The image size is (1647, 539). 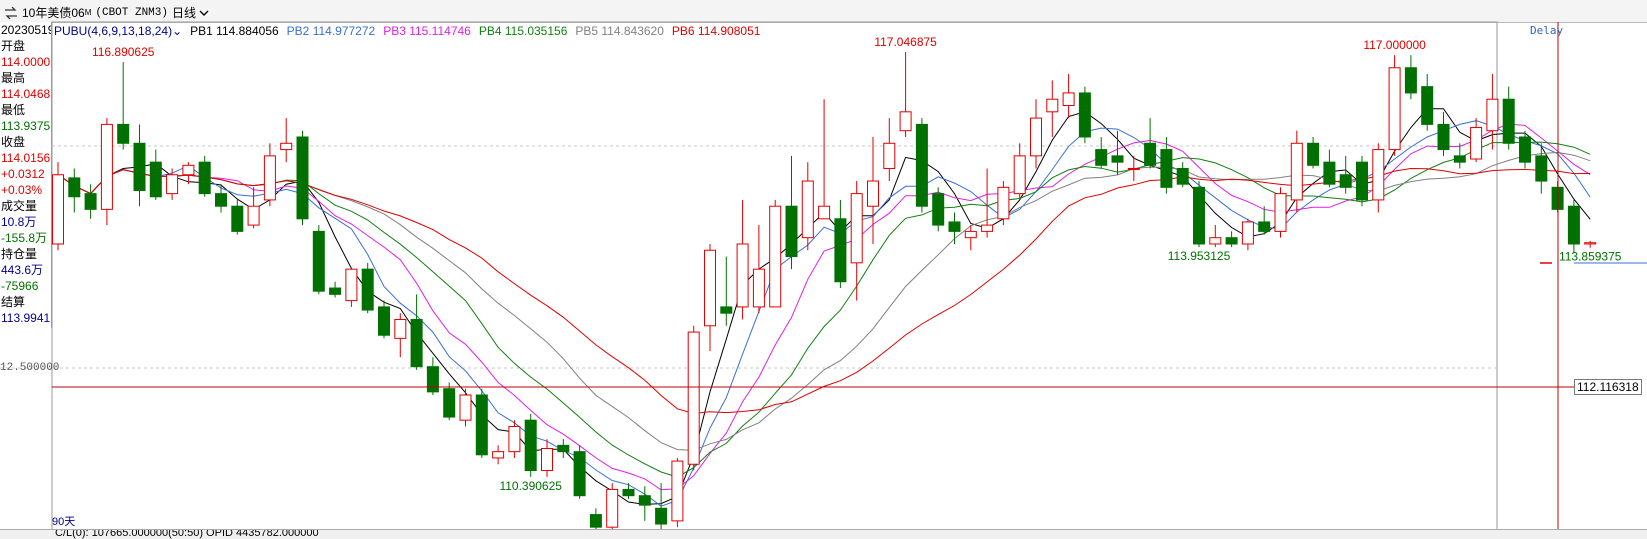 What do you see at coordinates (1590, 257) in the screenshot?
I see `price-annotation: 113.859375` at bounding box center [1590, 257].